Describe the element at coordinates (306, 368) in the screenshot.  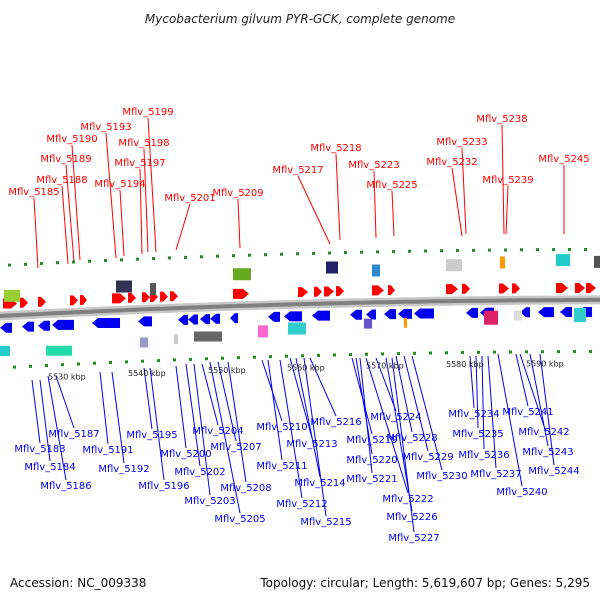
I see `scale-tick-label: 5560 kbp` at that location.